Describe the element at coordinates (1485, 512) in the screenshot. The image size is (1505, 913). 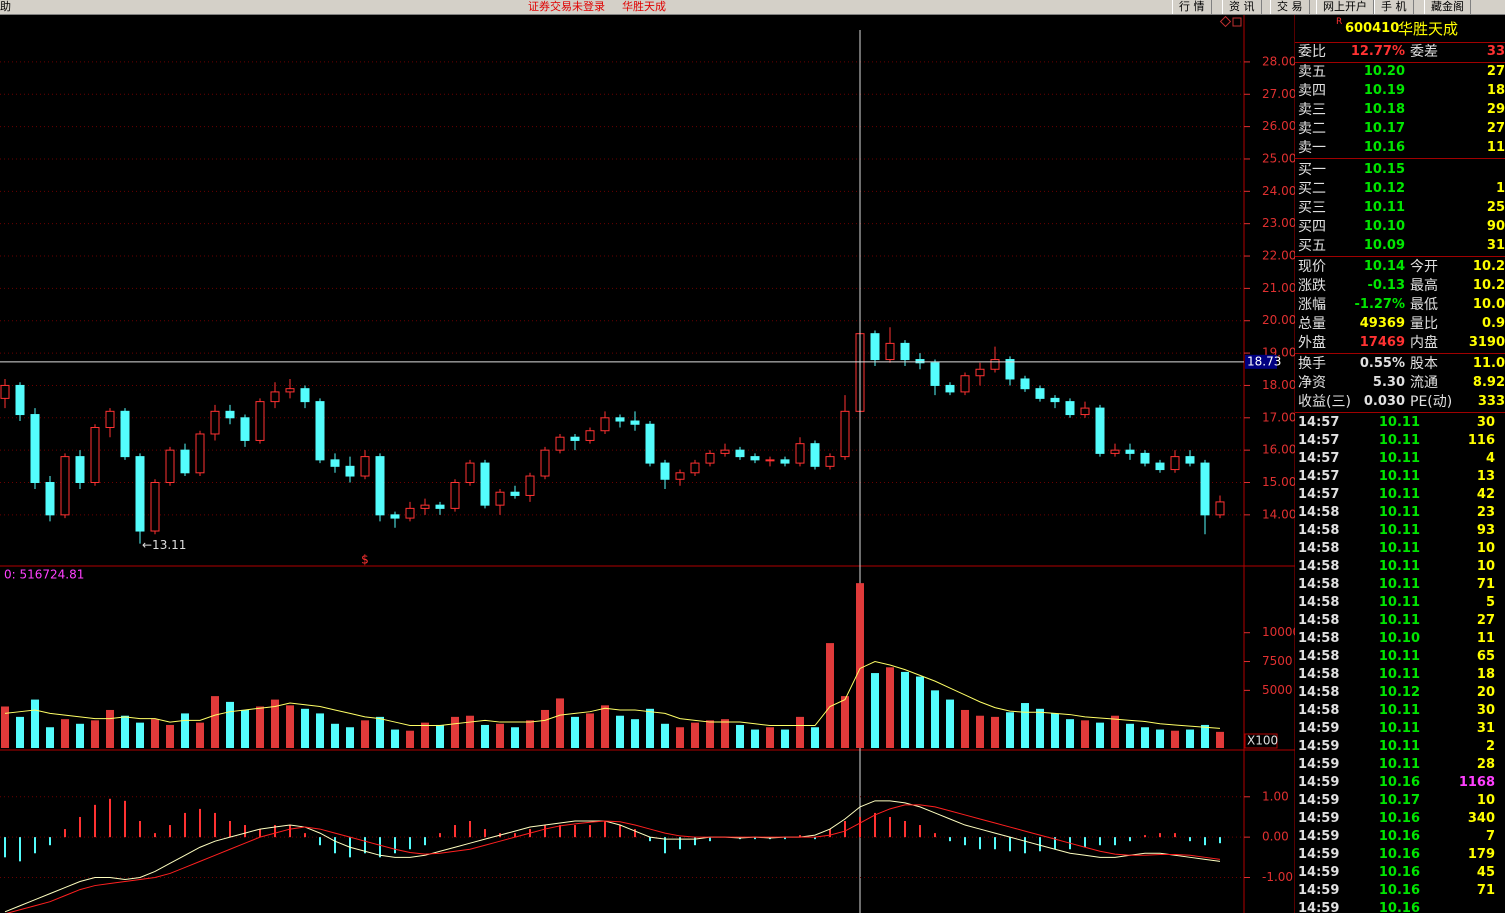
I see `trade-volume: 23` at that location.